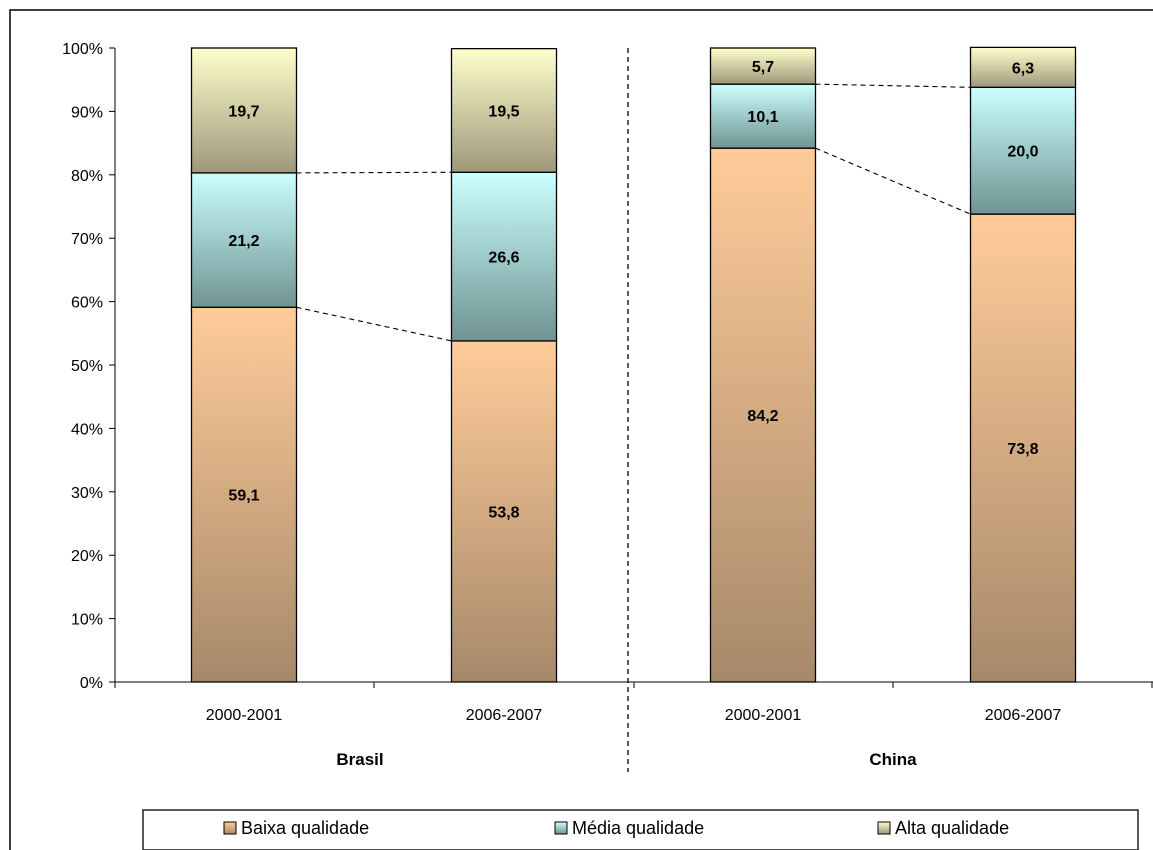 The width and height of the screenshot is (1153, 850). What do you see at coordinates (87, 239) in the screenshot?
I see `y-tick-label: 70%` at bounding box center [87, 239].